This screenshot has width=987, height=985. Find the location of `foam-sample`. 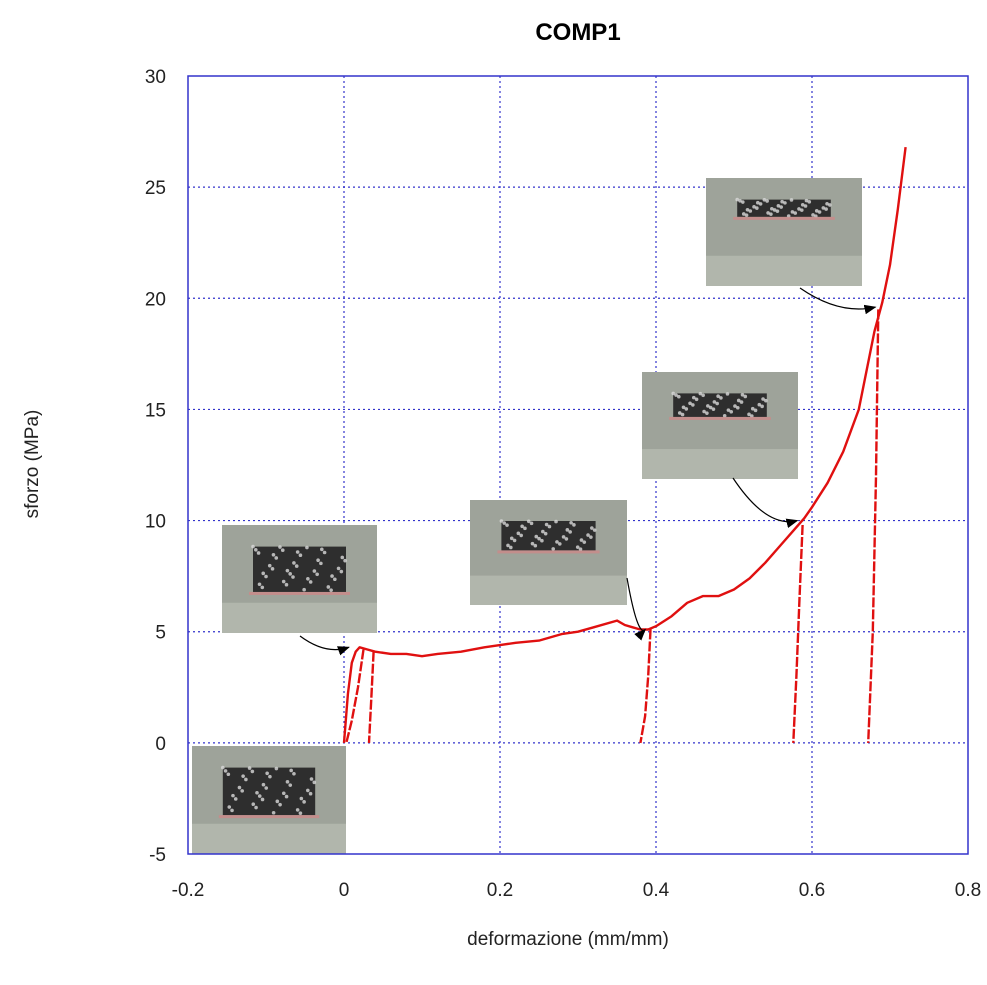

foam-sample is located at coordinates (269, 791).